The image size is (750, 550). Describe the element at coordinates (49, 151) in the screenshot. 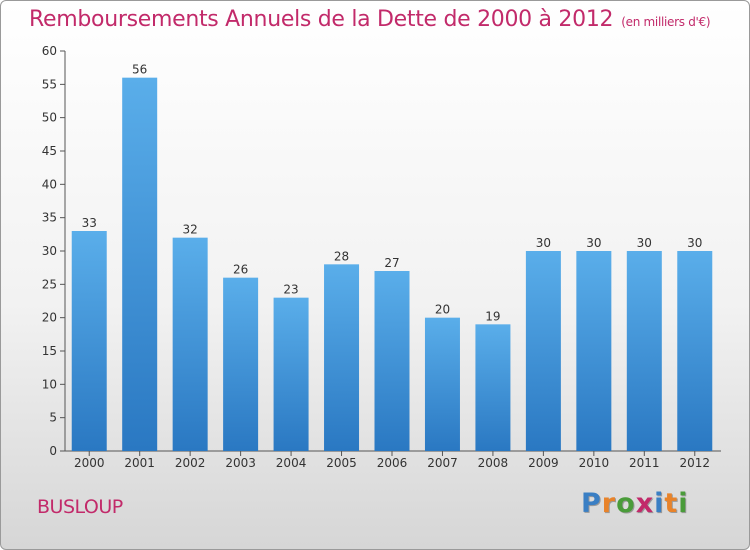

I see `y-tick-label: 45` at that location.